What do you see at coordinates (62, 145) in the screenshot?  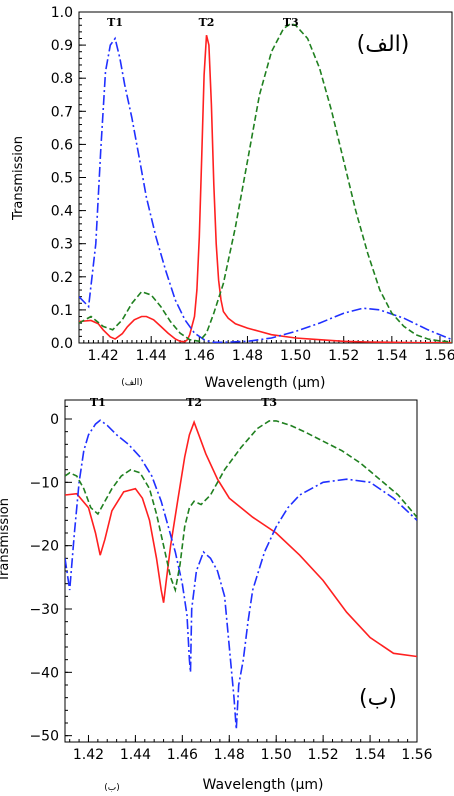 I see `y-tick-label: 0.6` at bounding box center [62, 145].